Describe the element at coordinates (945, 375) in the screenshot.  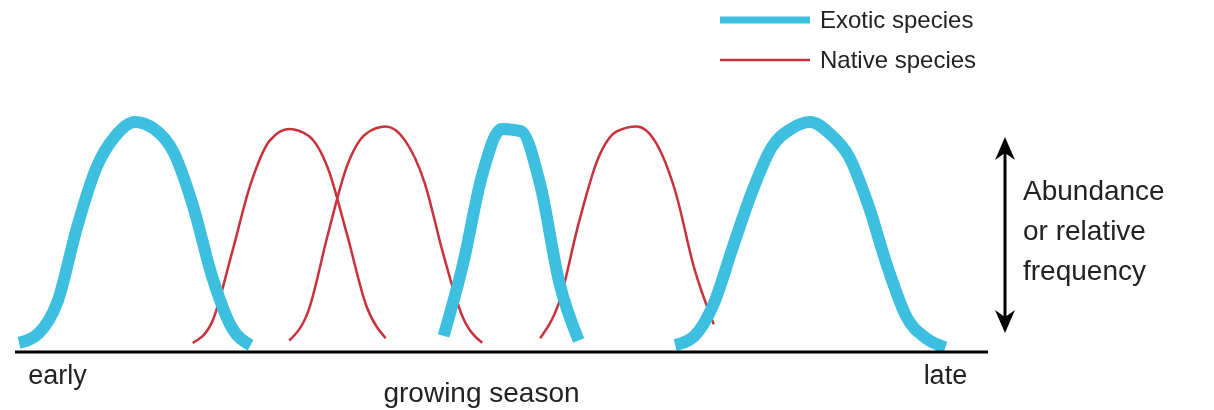
I see `x-tick-label: late` at that location.